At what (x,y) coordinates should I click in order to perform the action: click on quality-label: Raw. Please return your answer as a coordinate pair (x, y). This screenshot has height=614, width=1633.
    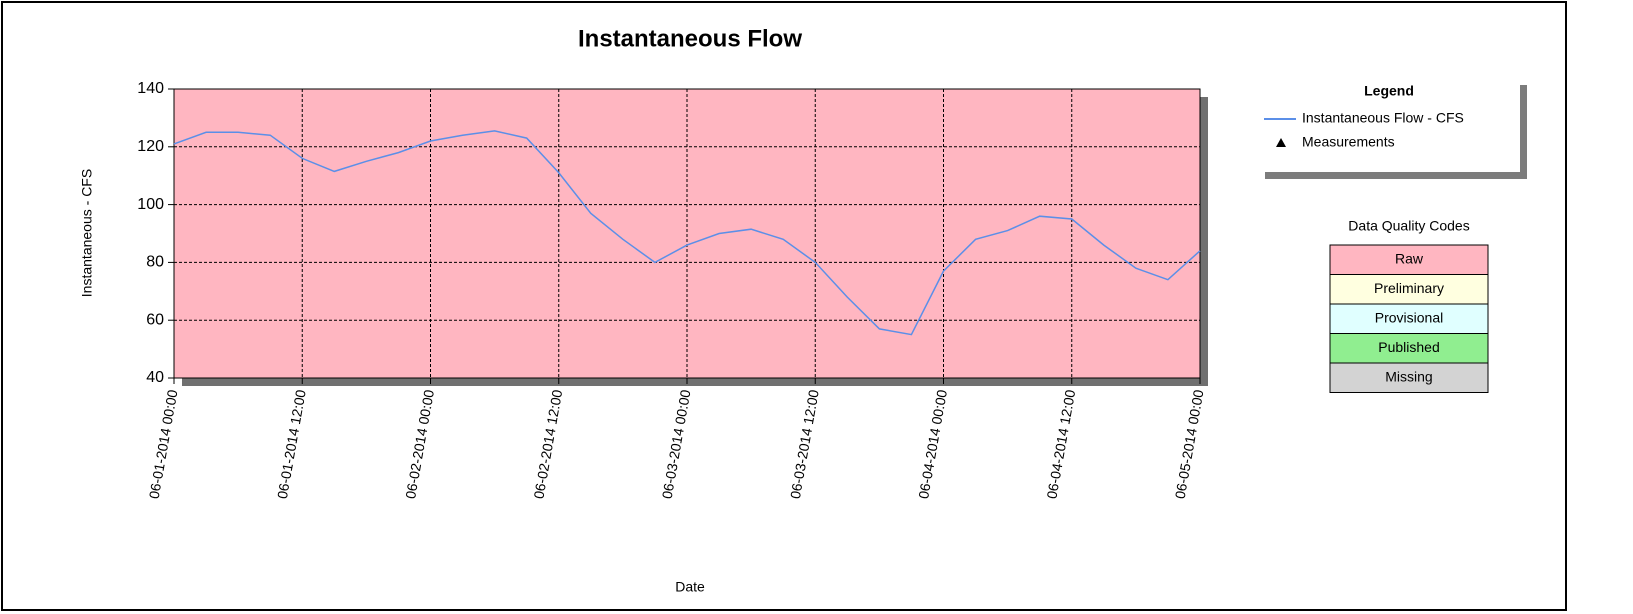
    Looking at the image, I should click on (1409, 258).